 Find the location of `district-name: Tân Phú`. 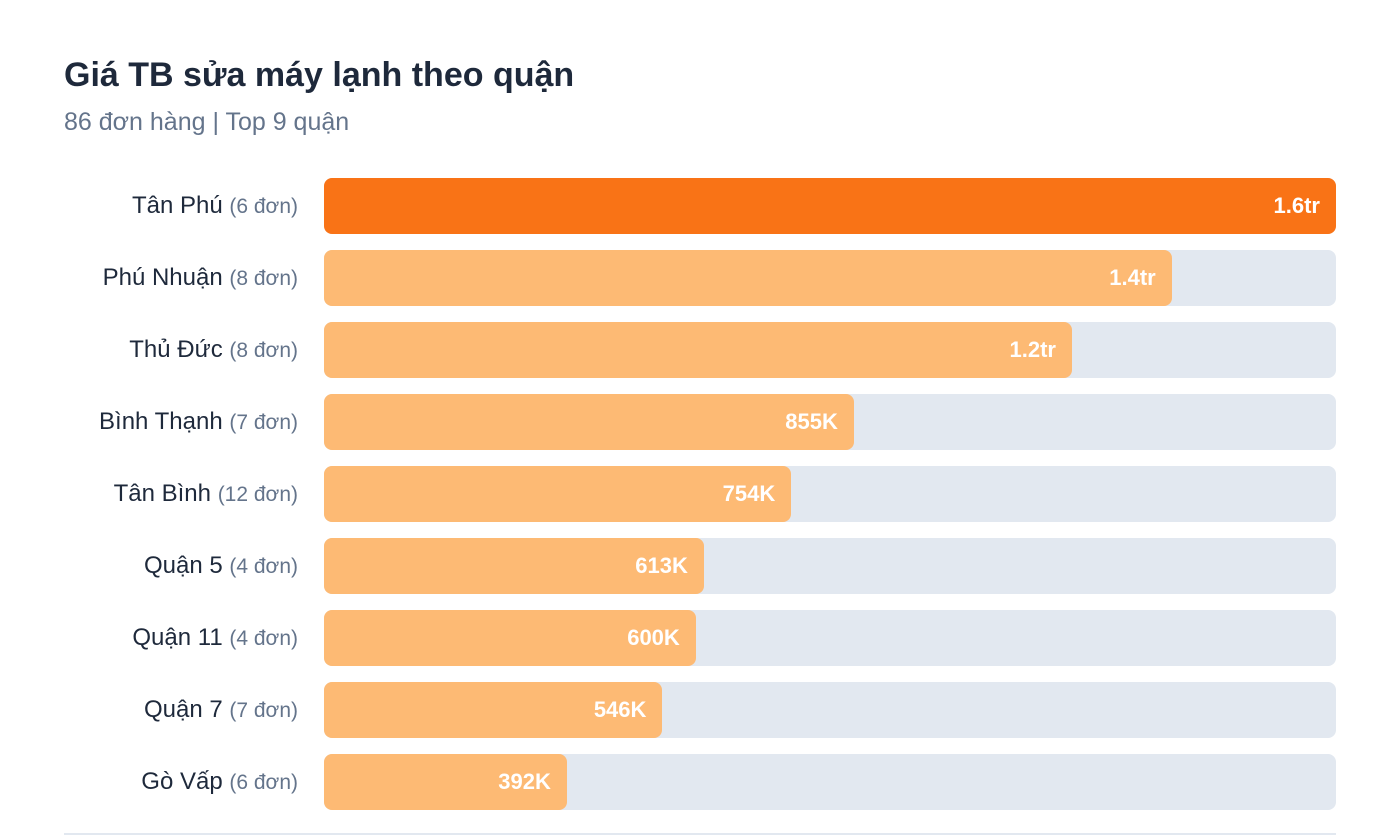

district-name: Tân Phú is located at coordinates (177, 205).